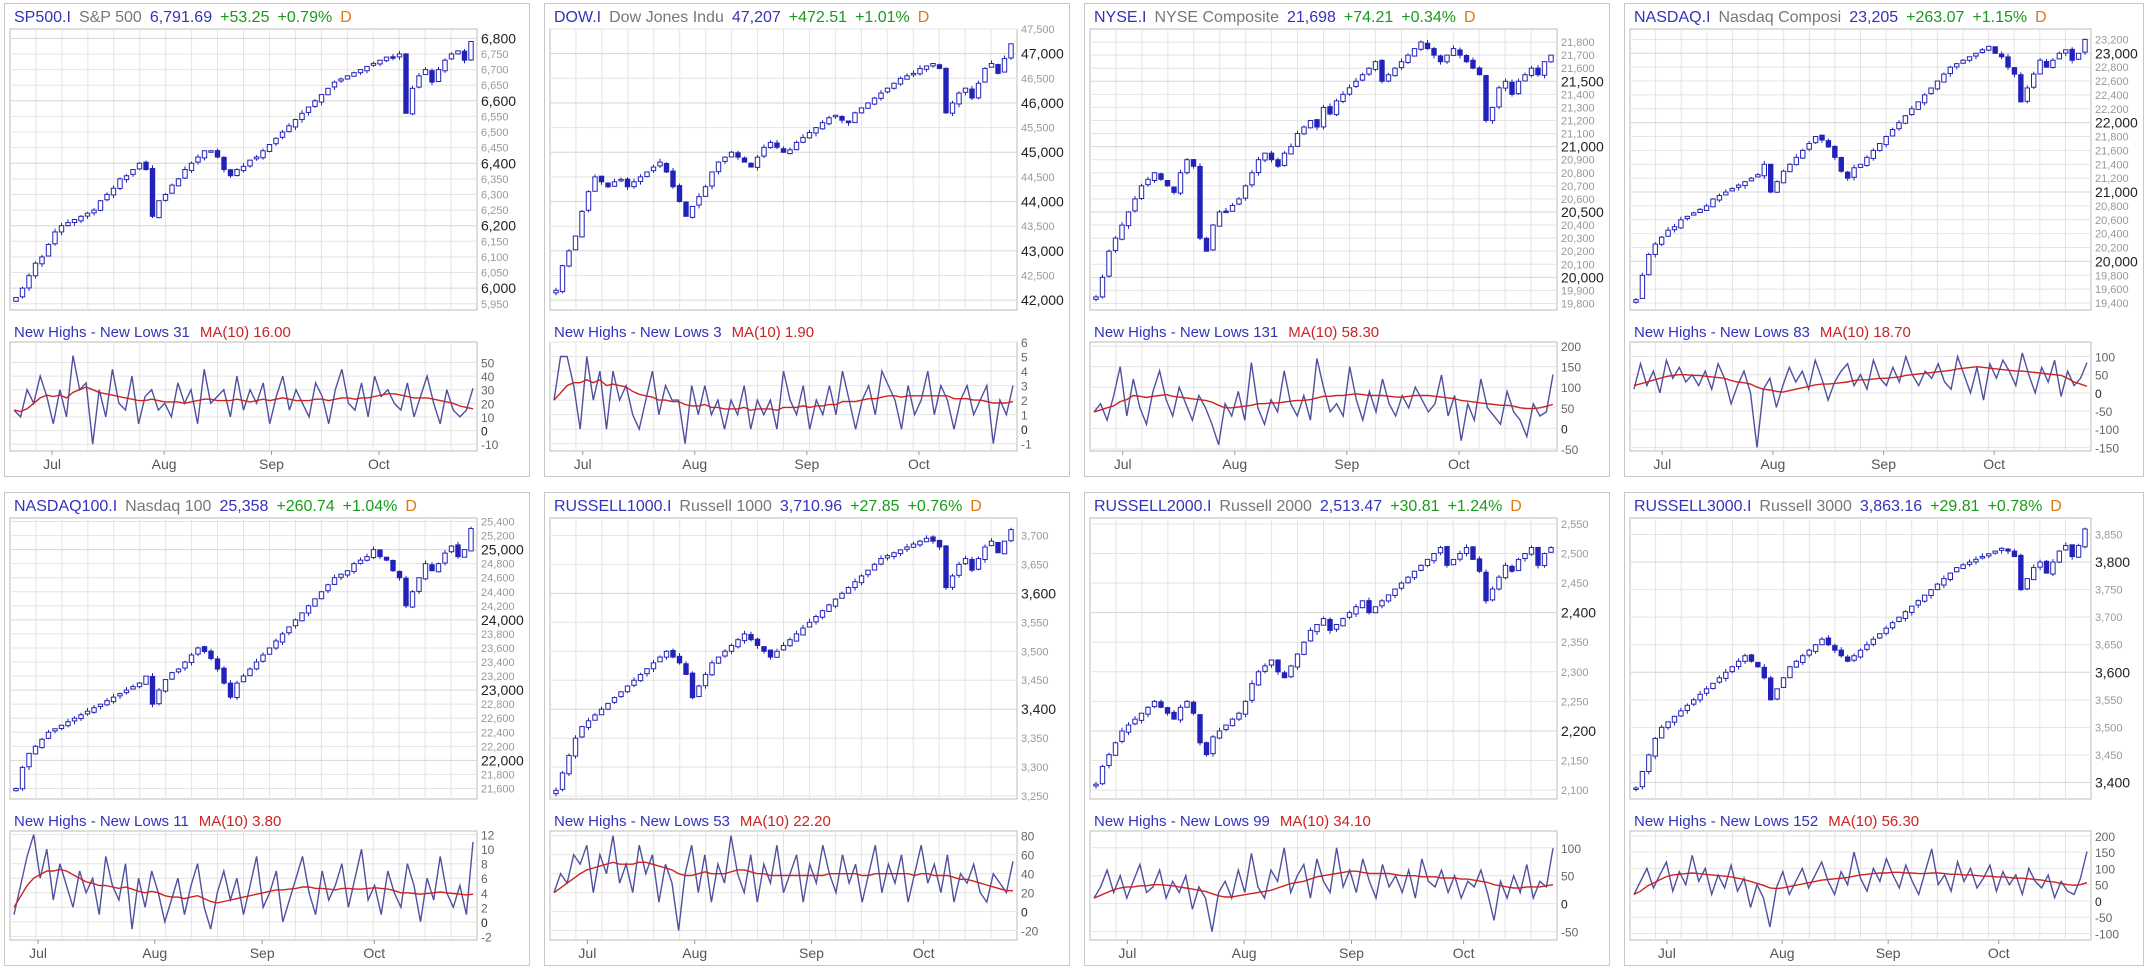  What do you see at coordinates (498, 747) in the screenshot?
I see `price-tick-label: 22,200` at bounding box center [498, 747].